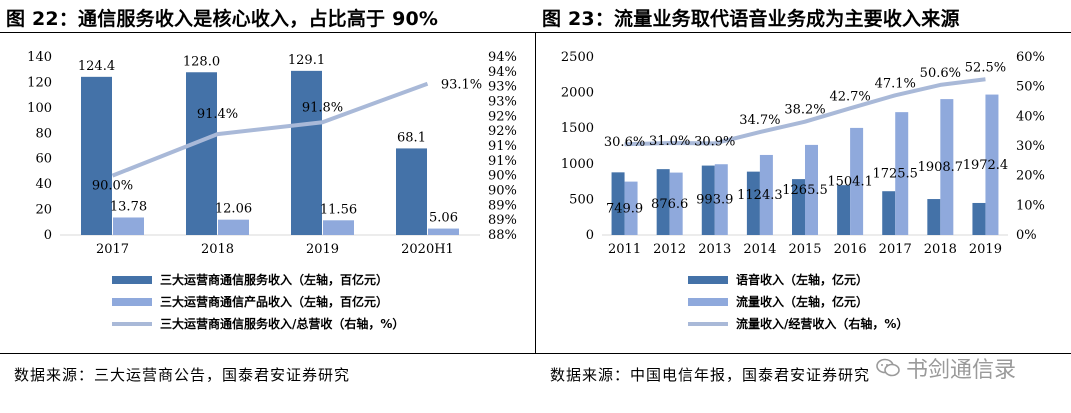 Image resolution: width=1071 pixels, height=413 pixels. Describe the element at coordinates (502, 131) in the screenshot. I see `y-right-tick-label: 92%` at that location.